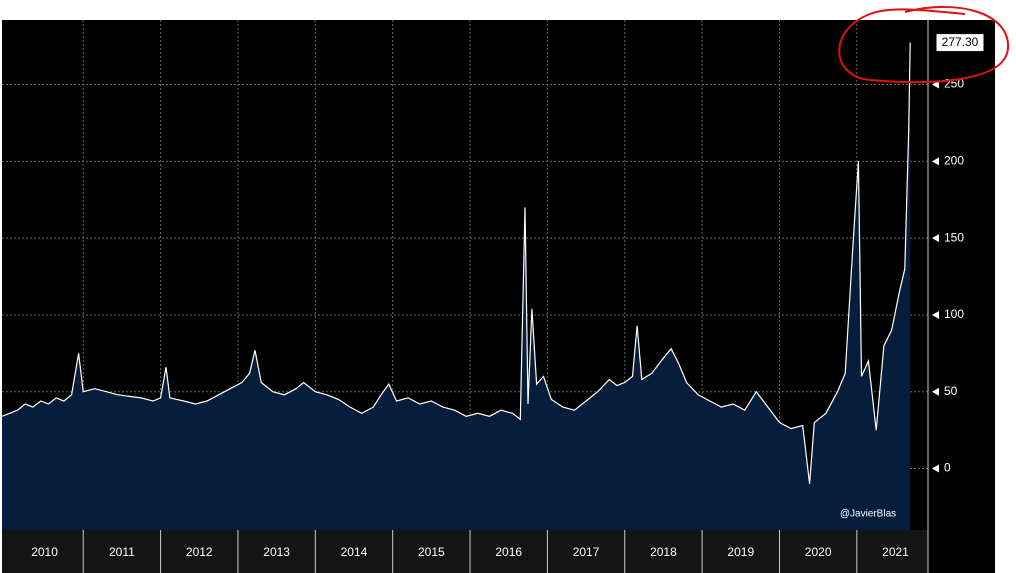 The height and width of the screenshot is (573, 1016). Describe the element at coordinates (947, 468) in the screenshot. I see `y-tick-label: 0` at that location.